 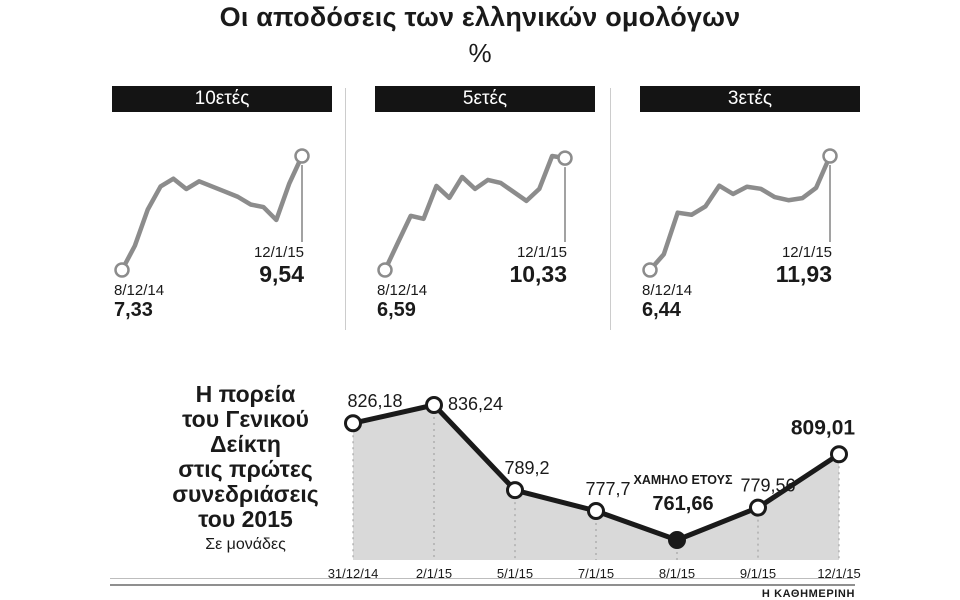 I want to click on panel-5-year-header: 5ετές, so click(x=485, y=99).